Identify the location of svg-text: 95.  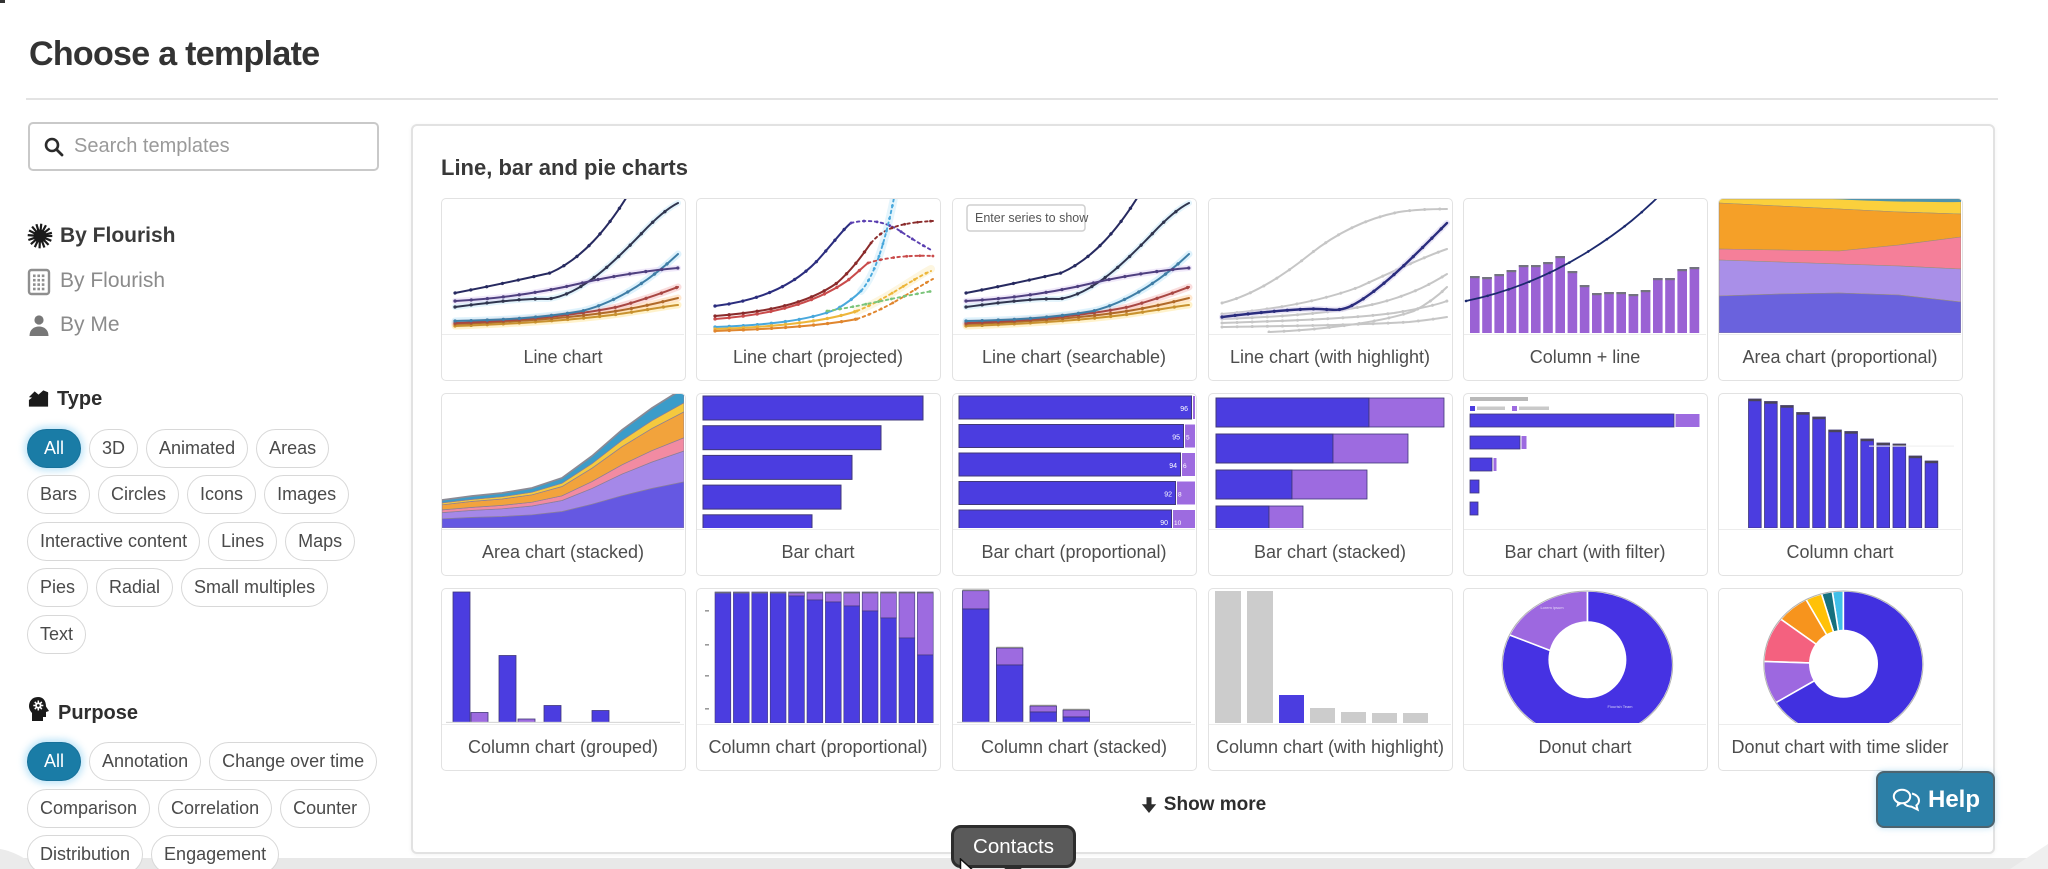
(1176, 438).